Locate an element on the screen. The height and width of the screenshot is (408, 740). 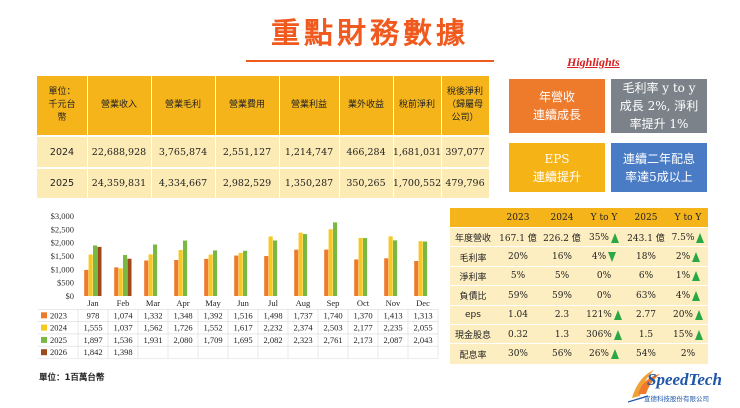
bar-2023-jul is located at coordinates (266, 276).